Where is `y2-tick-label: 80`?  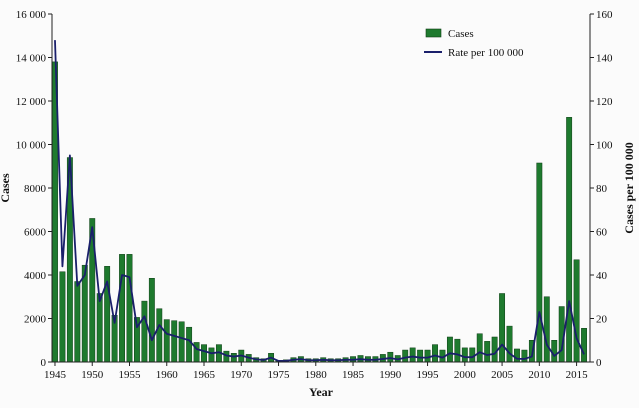
y2-tick-label: 80 is located at coordinates (602, 189).